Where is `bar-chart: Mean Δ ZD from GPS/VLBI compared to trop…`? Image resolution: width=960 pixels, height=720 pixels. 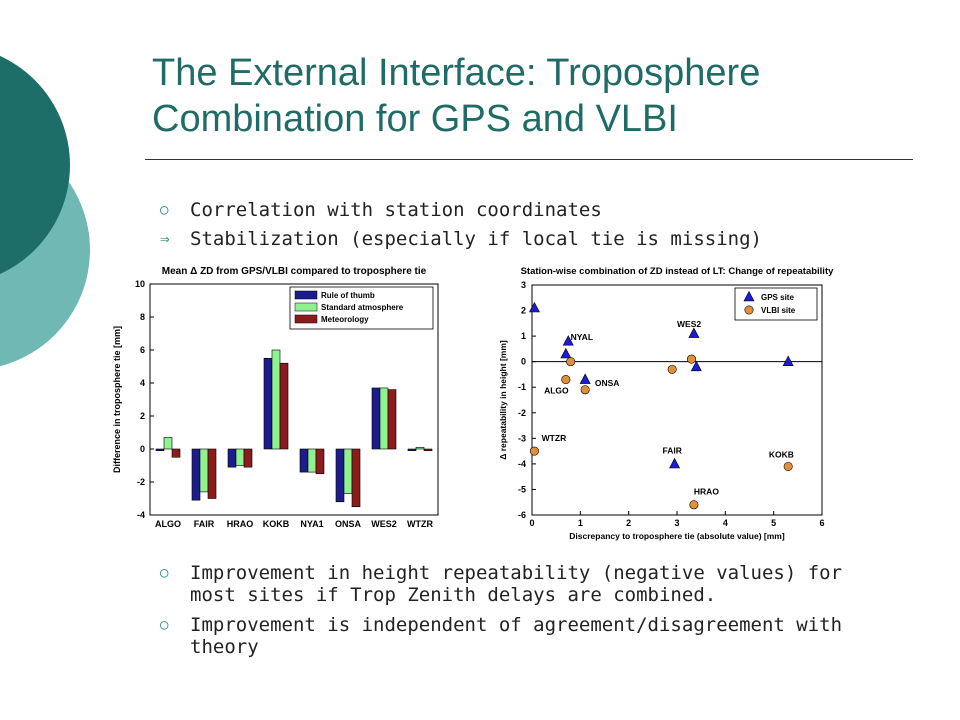
bar-chart: Mean Δ ZD from GPS/VLBI compared to trop… is located at coordinates (275, 397).